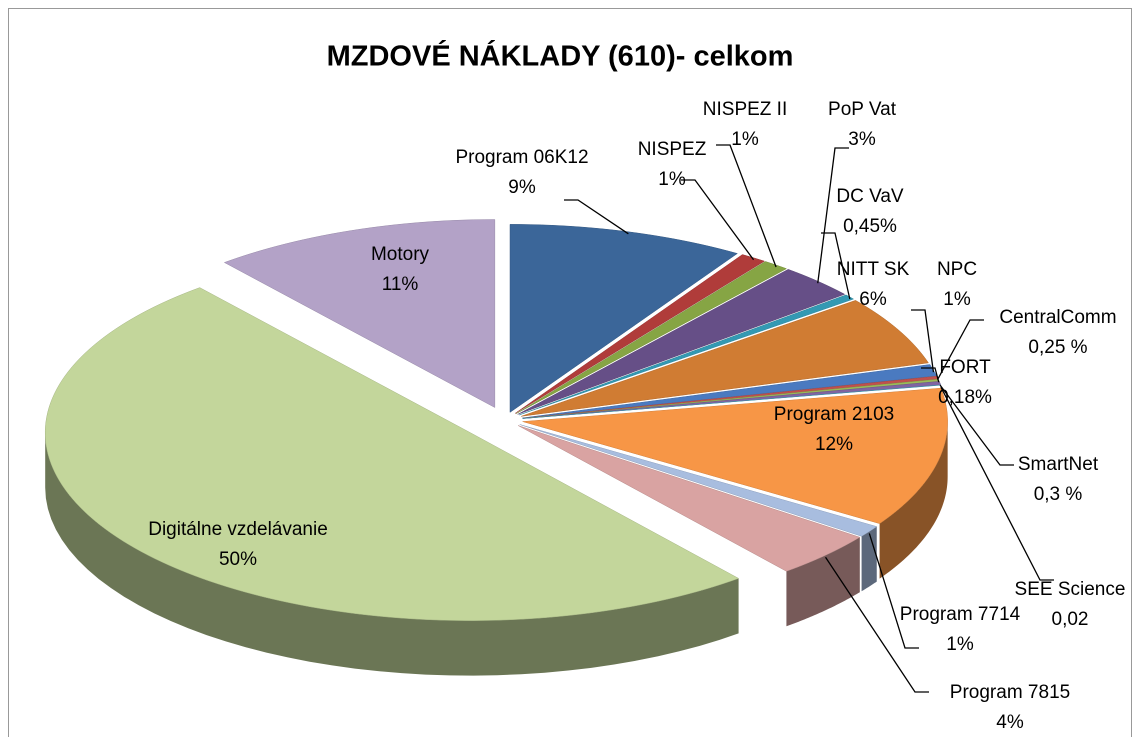  Describe the element at coordinates (862, 139) in the screenshot. I see `value-label: 3%` at that location.